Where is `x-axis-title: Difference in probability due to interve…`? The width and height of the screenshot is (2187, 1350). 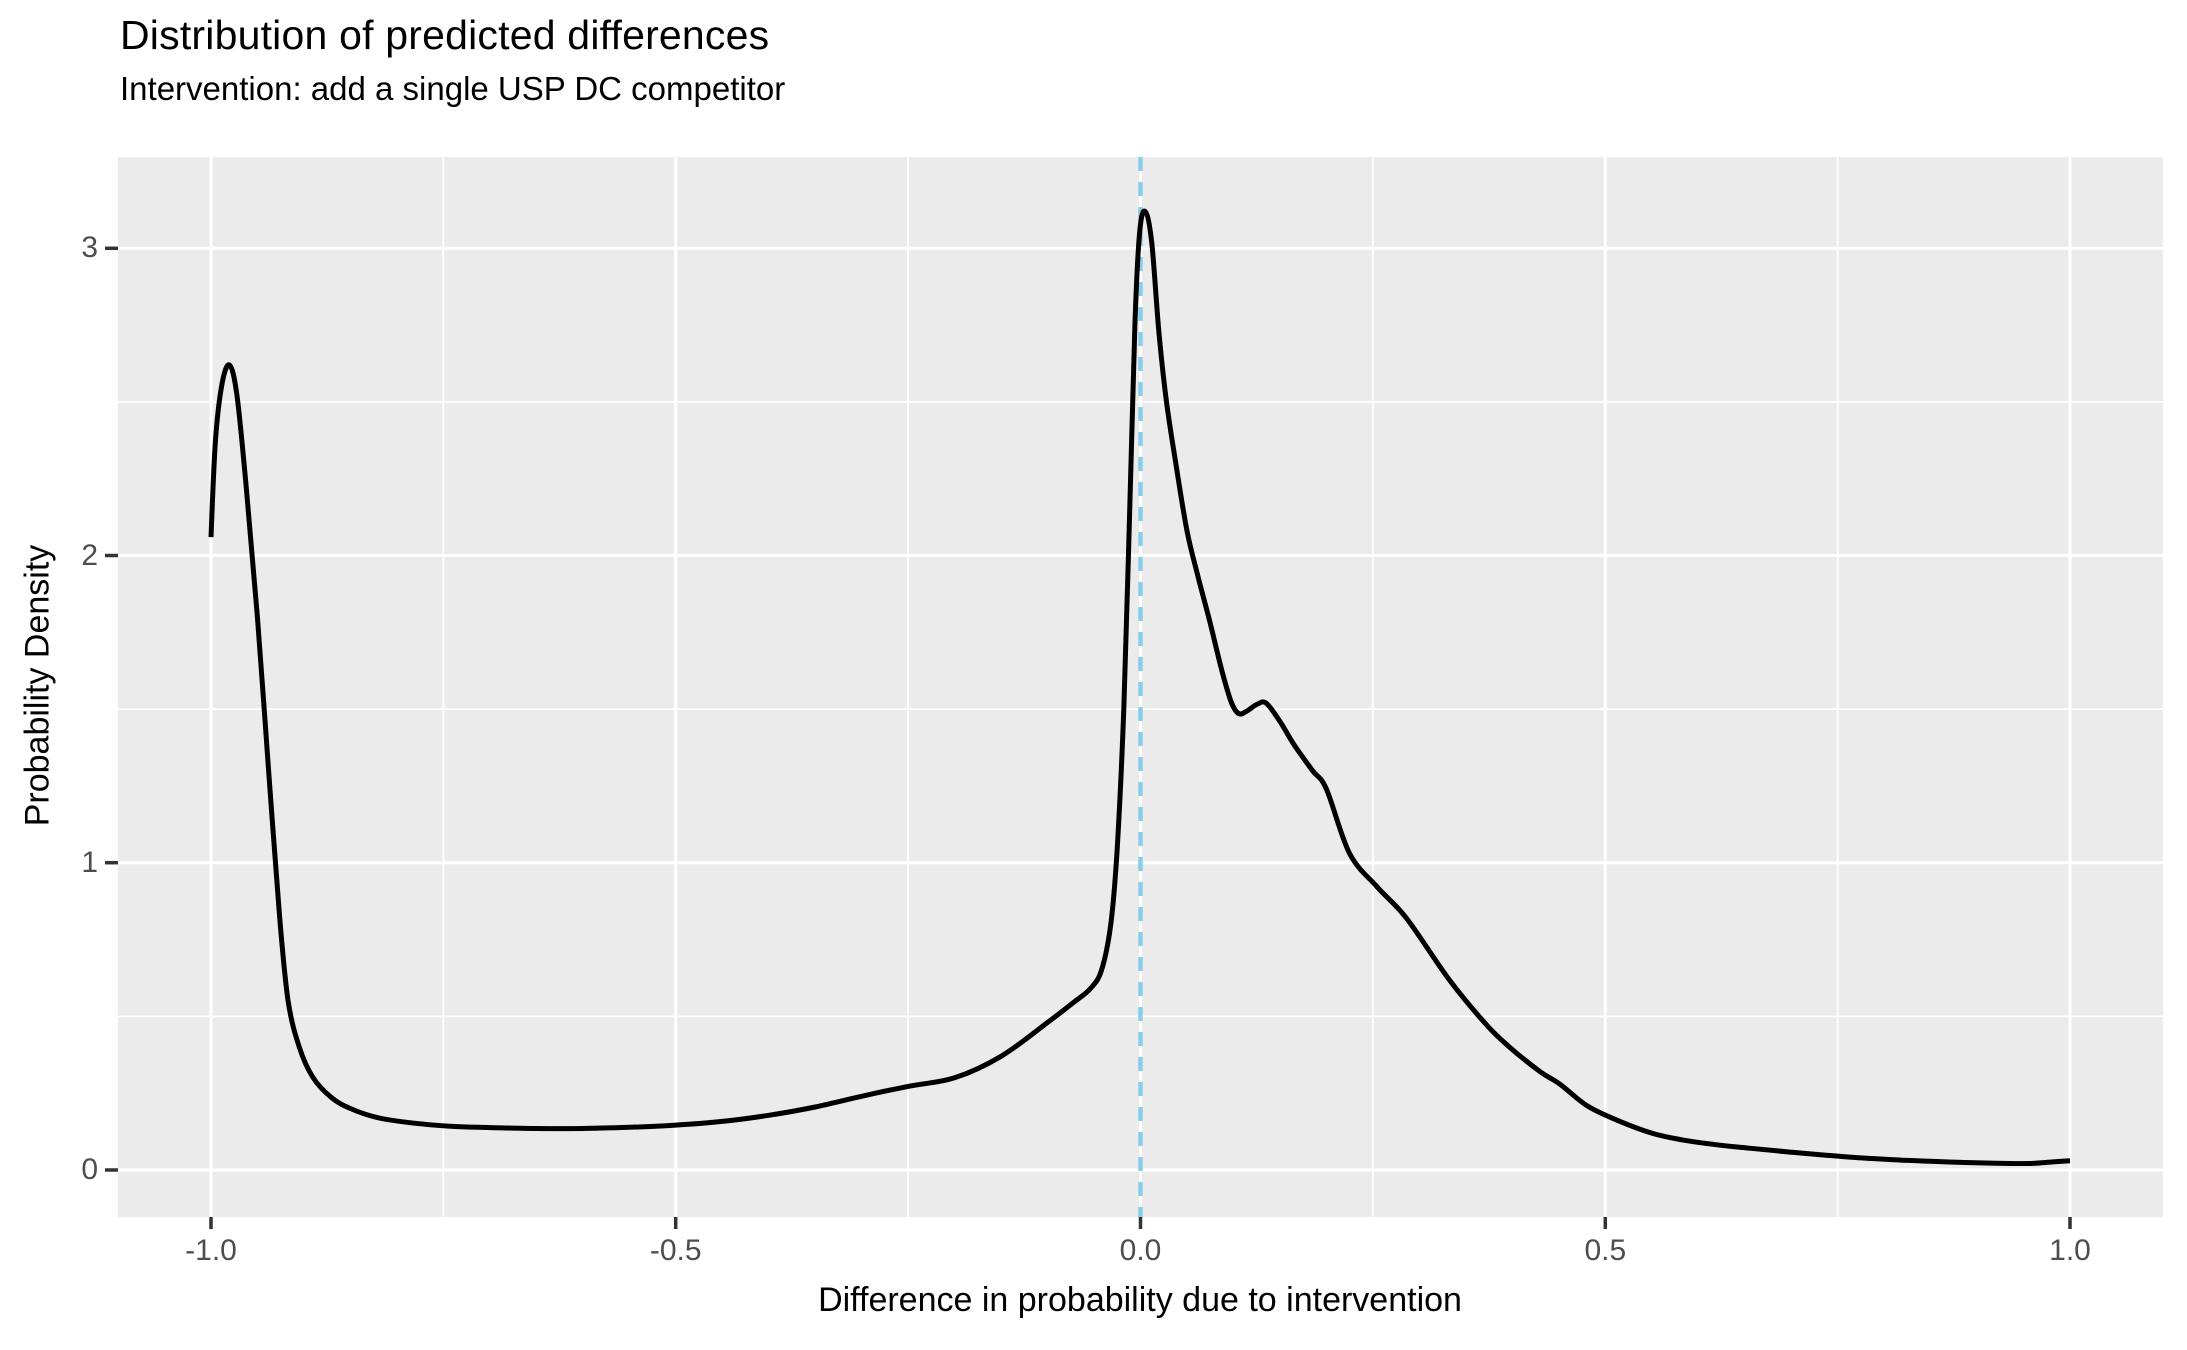
x-axis-title: Difference in probability due to interve… is located at coordinates (1140, 1300).